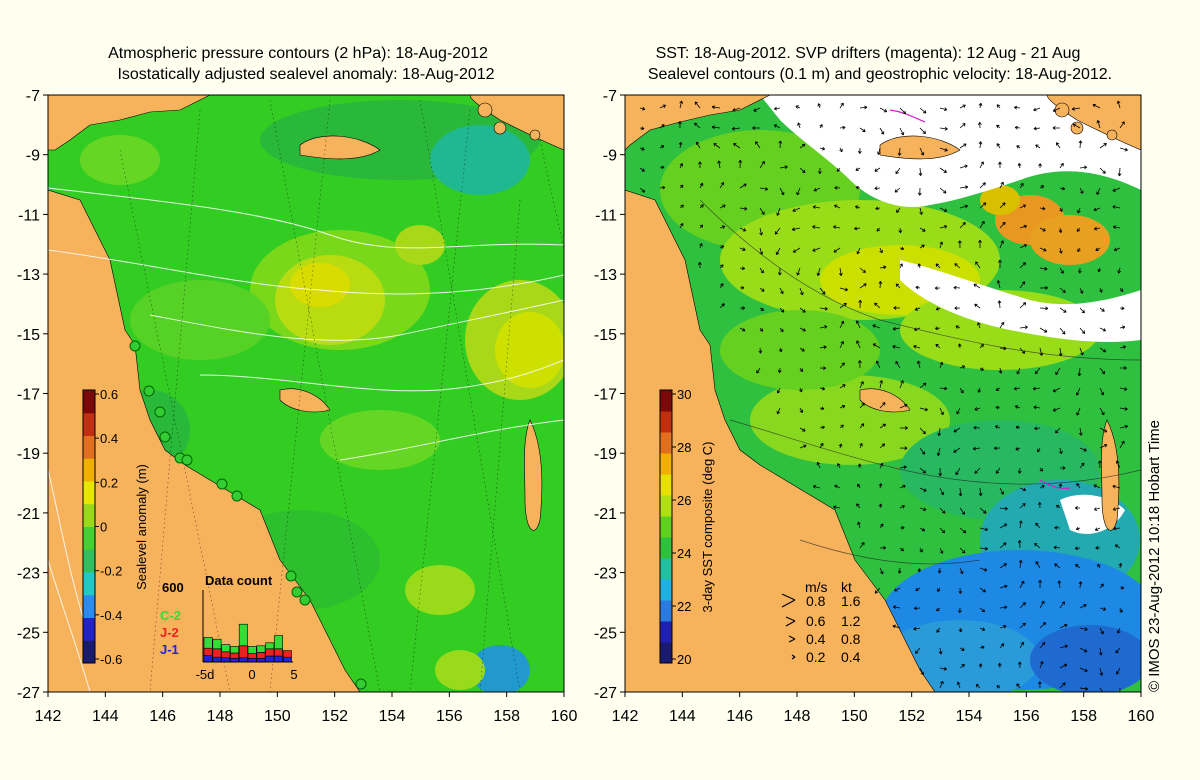  I want to click on lon-tick-label: 148, so click(797, 716).